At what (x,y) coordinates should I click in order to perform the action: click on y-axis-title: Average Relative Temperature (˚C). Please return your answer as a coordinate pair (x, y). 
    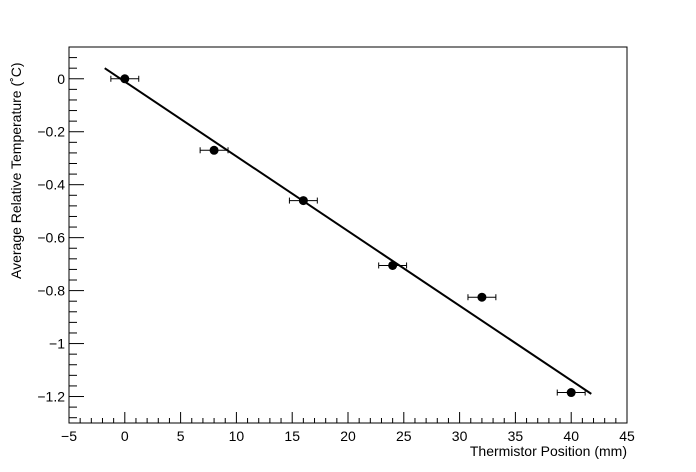
    Looking at the image, I should click on (16, 170).